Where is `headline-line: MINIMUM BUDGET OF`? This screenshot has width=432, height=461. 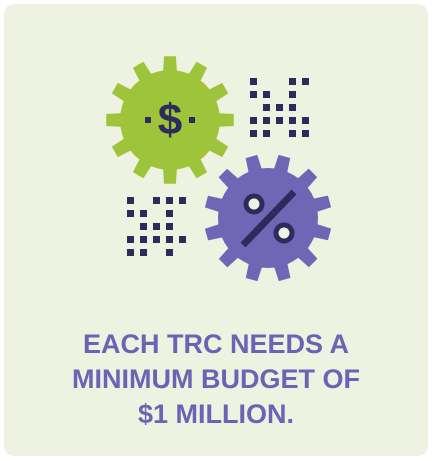
headline-line: MINIMUM BUDGET OF is located at coordinates (216, 379).